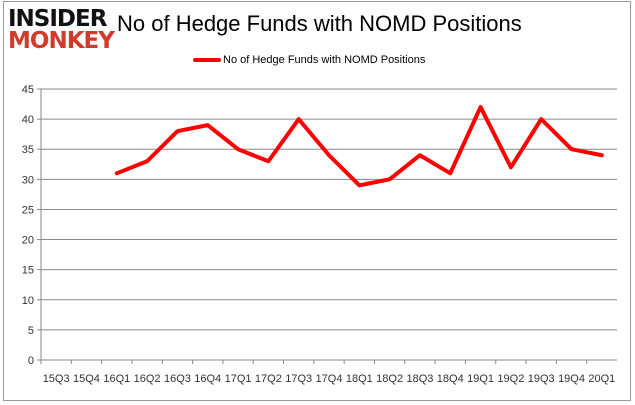  What do you see at coordinates (61, 30) in the screenshot?
I see `insider-monkey-logo: INSIDER MONKEY` at bounding box center [61, 30].